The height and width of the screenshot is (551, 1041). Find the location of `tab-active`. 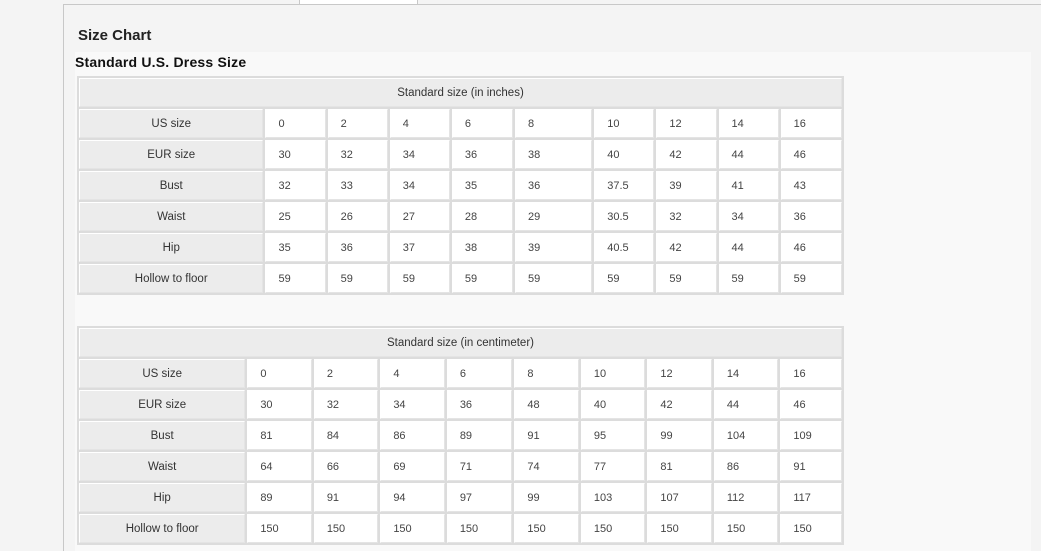

tab-active is located at coordinates (358, 2).